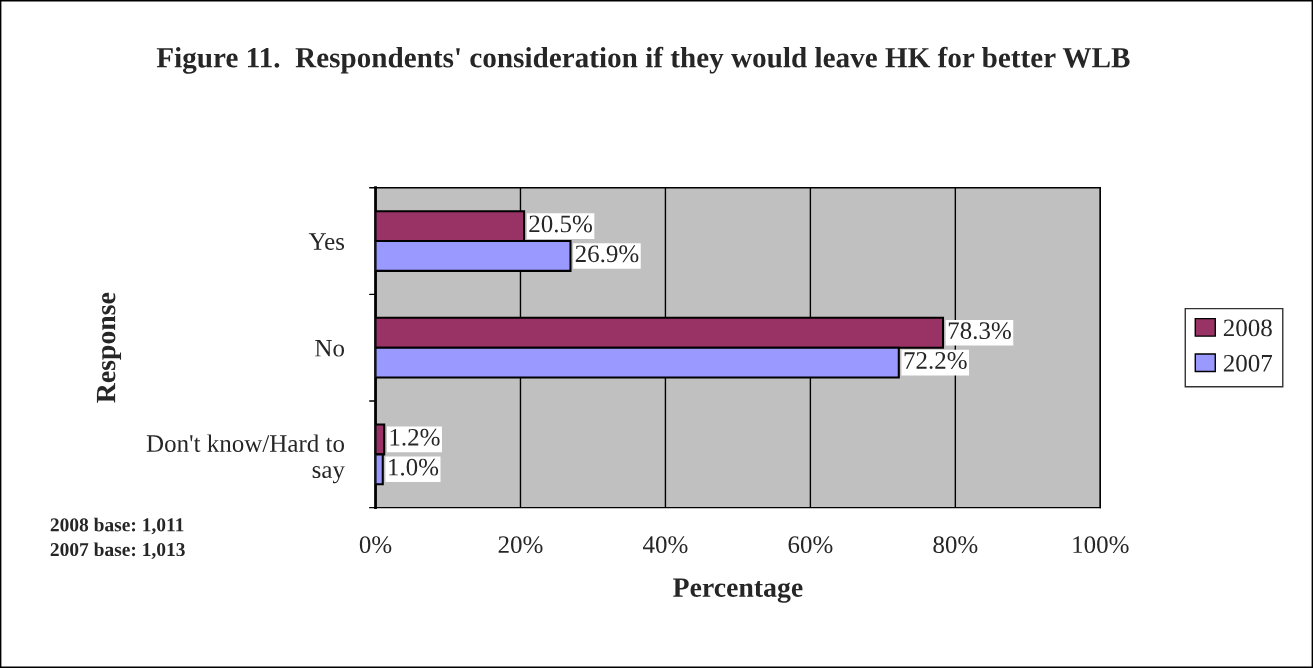 This screenshot has width=1313, height=668. Describe the element at coordinates (1248, 363) in the screenshot. I see `legend-label: 2007` at that location.